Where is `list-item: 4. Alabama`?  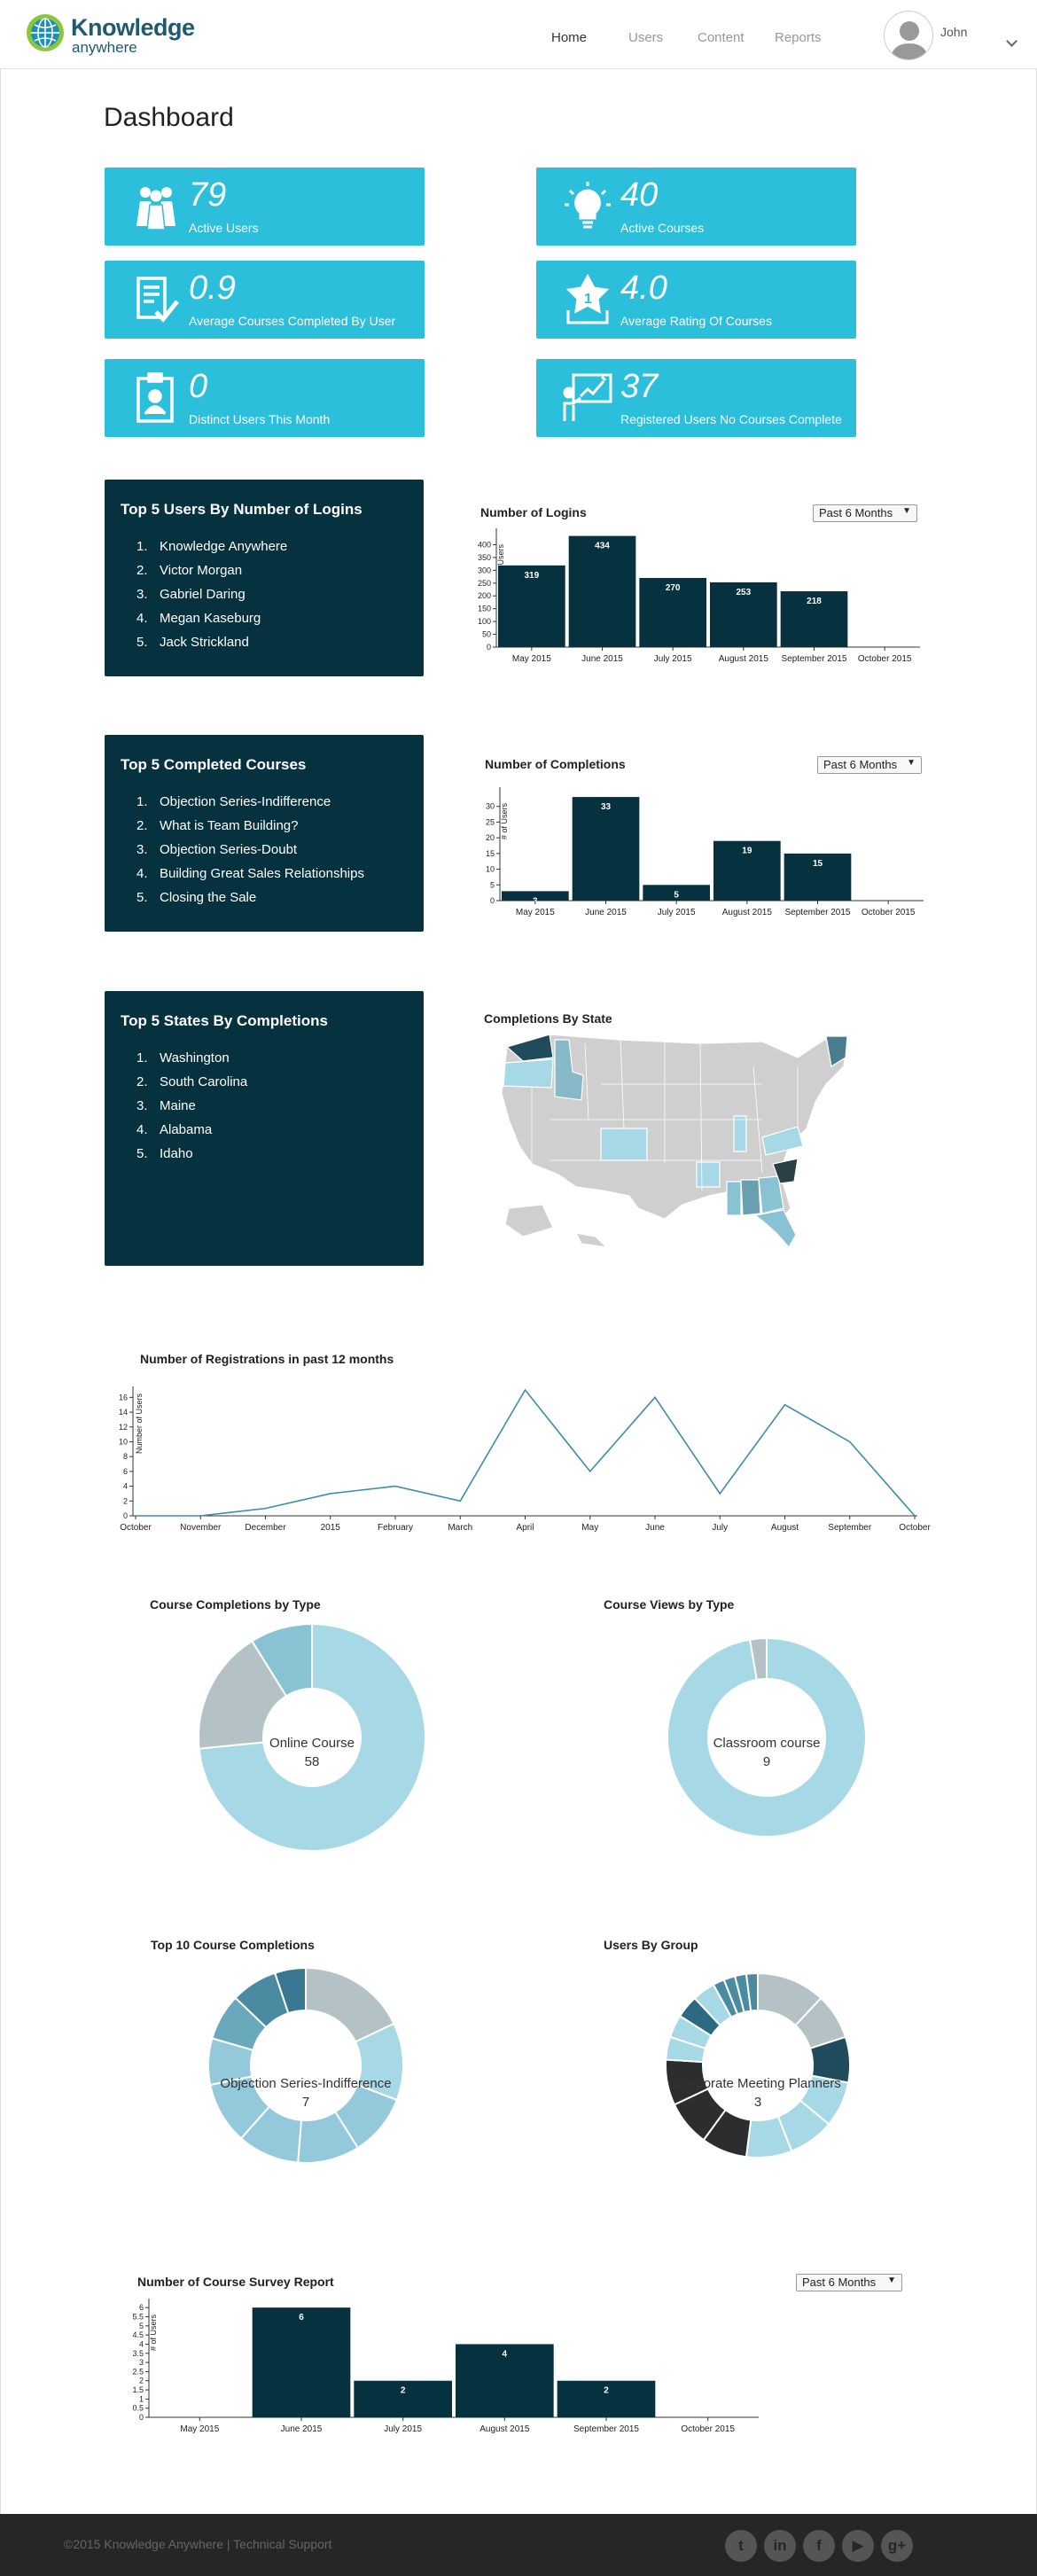
list-item: 4. Alabama is located at coordinates (174, 1129).